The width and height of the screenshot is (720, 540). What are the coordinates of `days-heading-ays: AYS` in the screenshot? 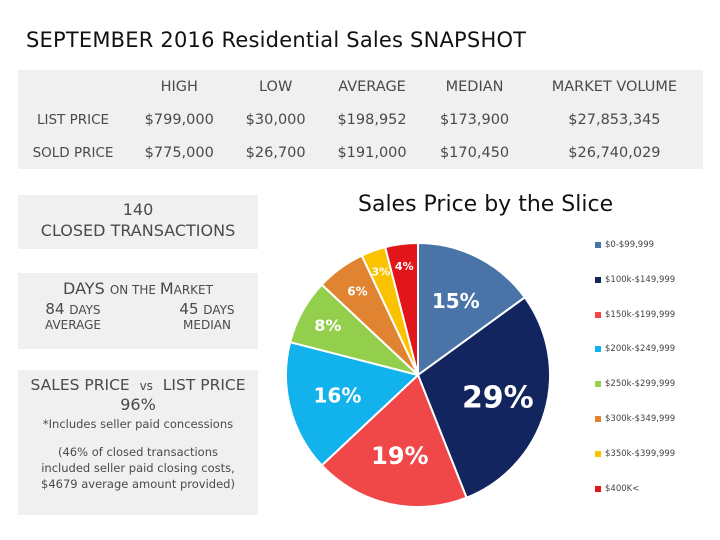 It's located at (92, 288).